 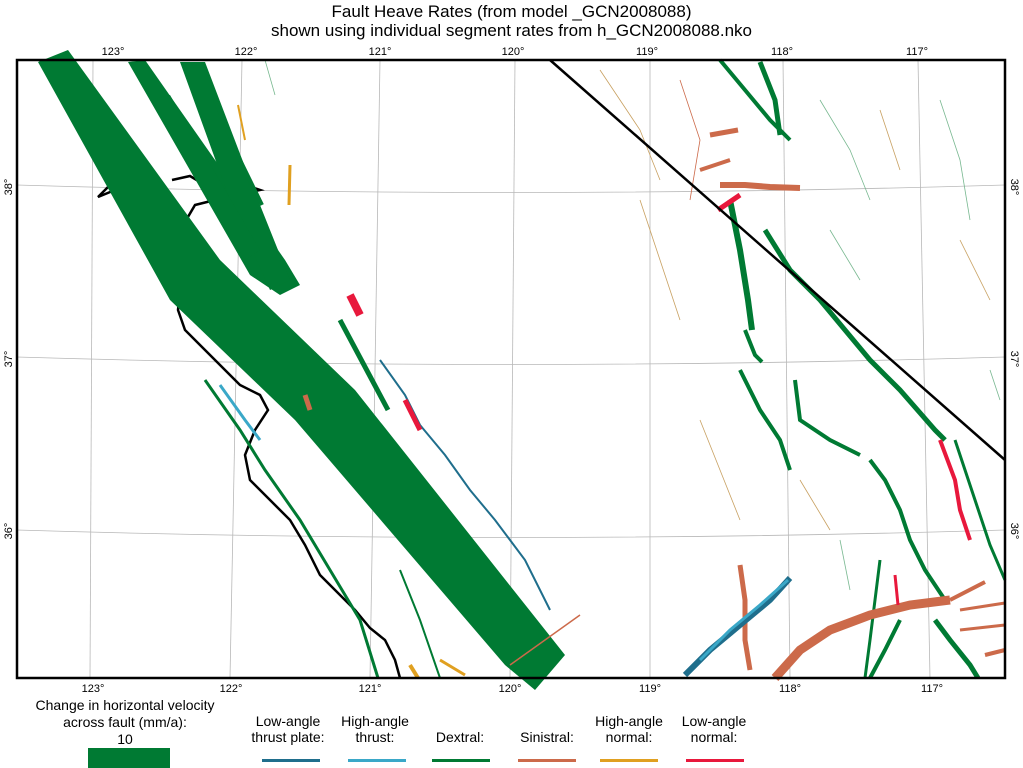 What do you see at coordinates (129, 758) in the screenshot?
I see `legend-scale-bar` at bounding box center [129, 758].